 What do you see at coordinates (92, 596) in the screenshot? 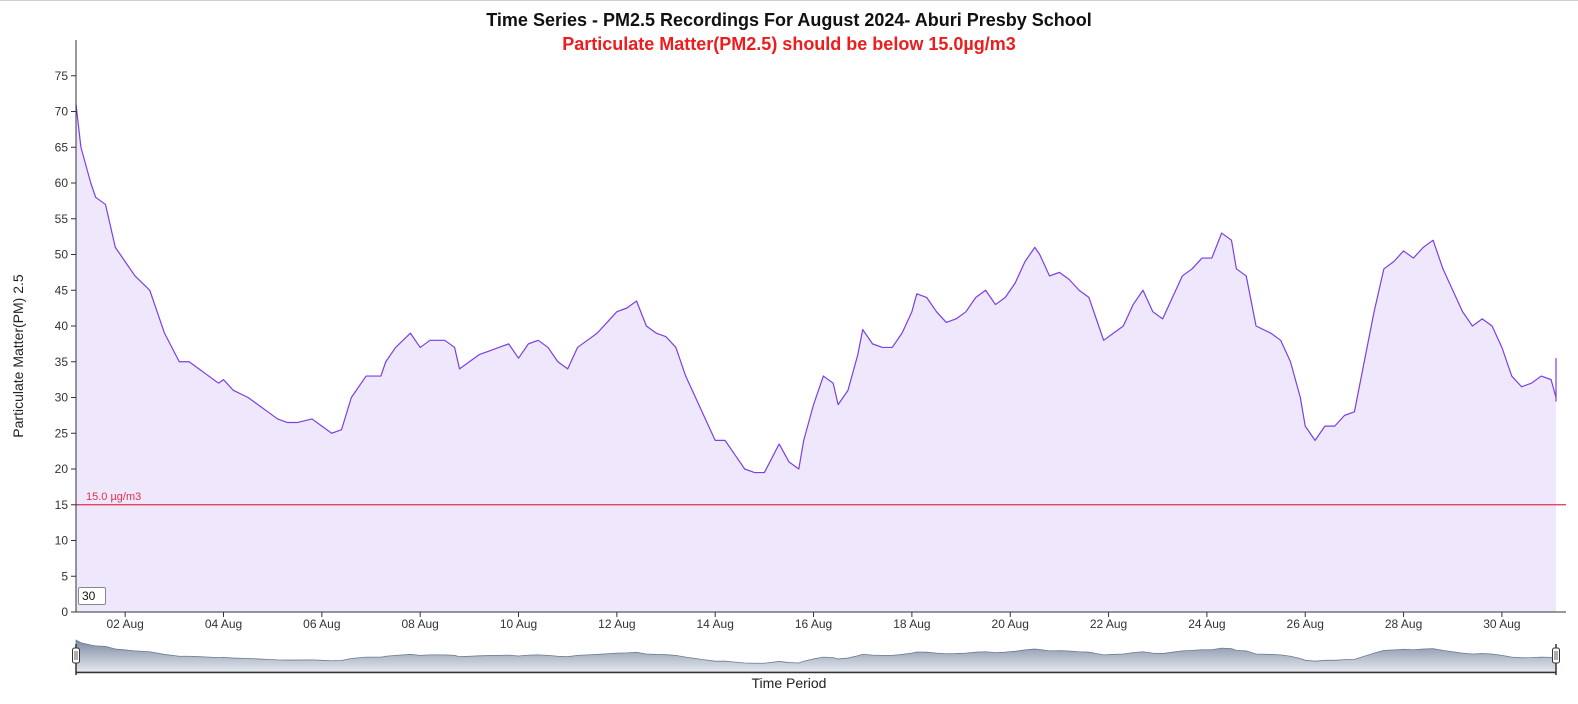
I see `moving-average-input` at bounding box center [92, 596].